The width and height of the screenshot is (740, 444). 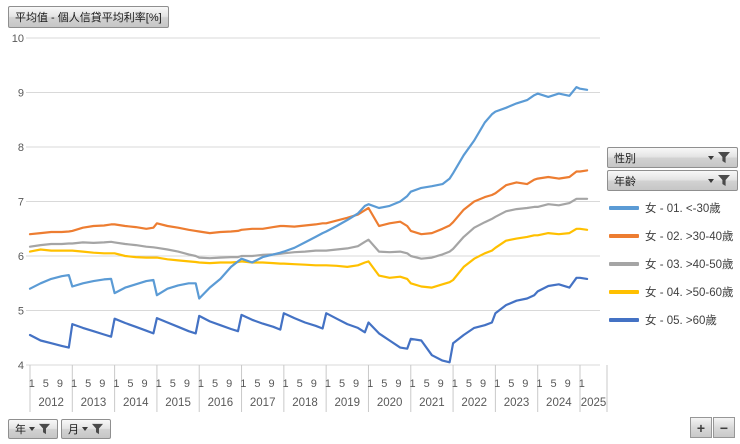 I want to click on legend-item-03: 女 - 03. >40-50歲, so click(x=674, y=264).